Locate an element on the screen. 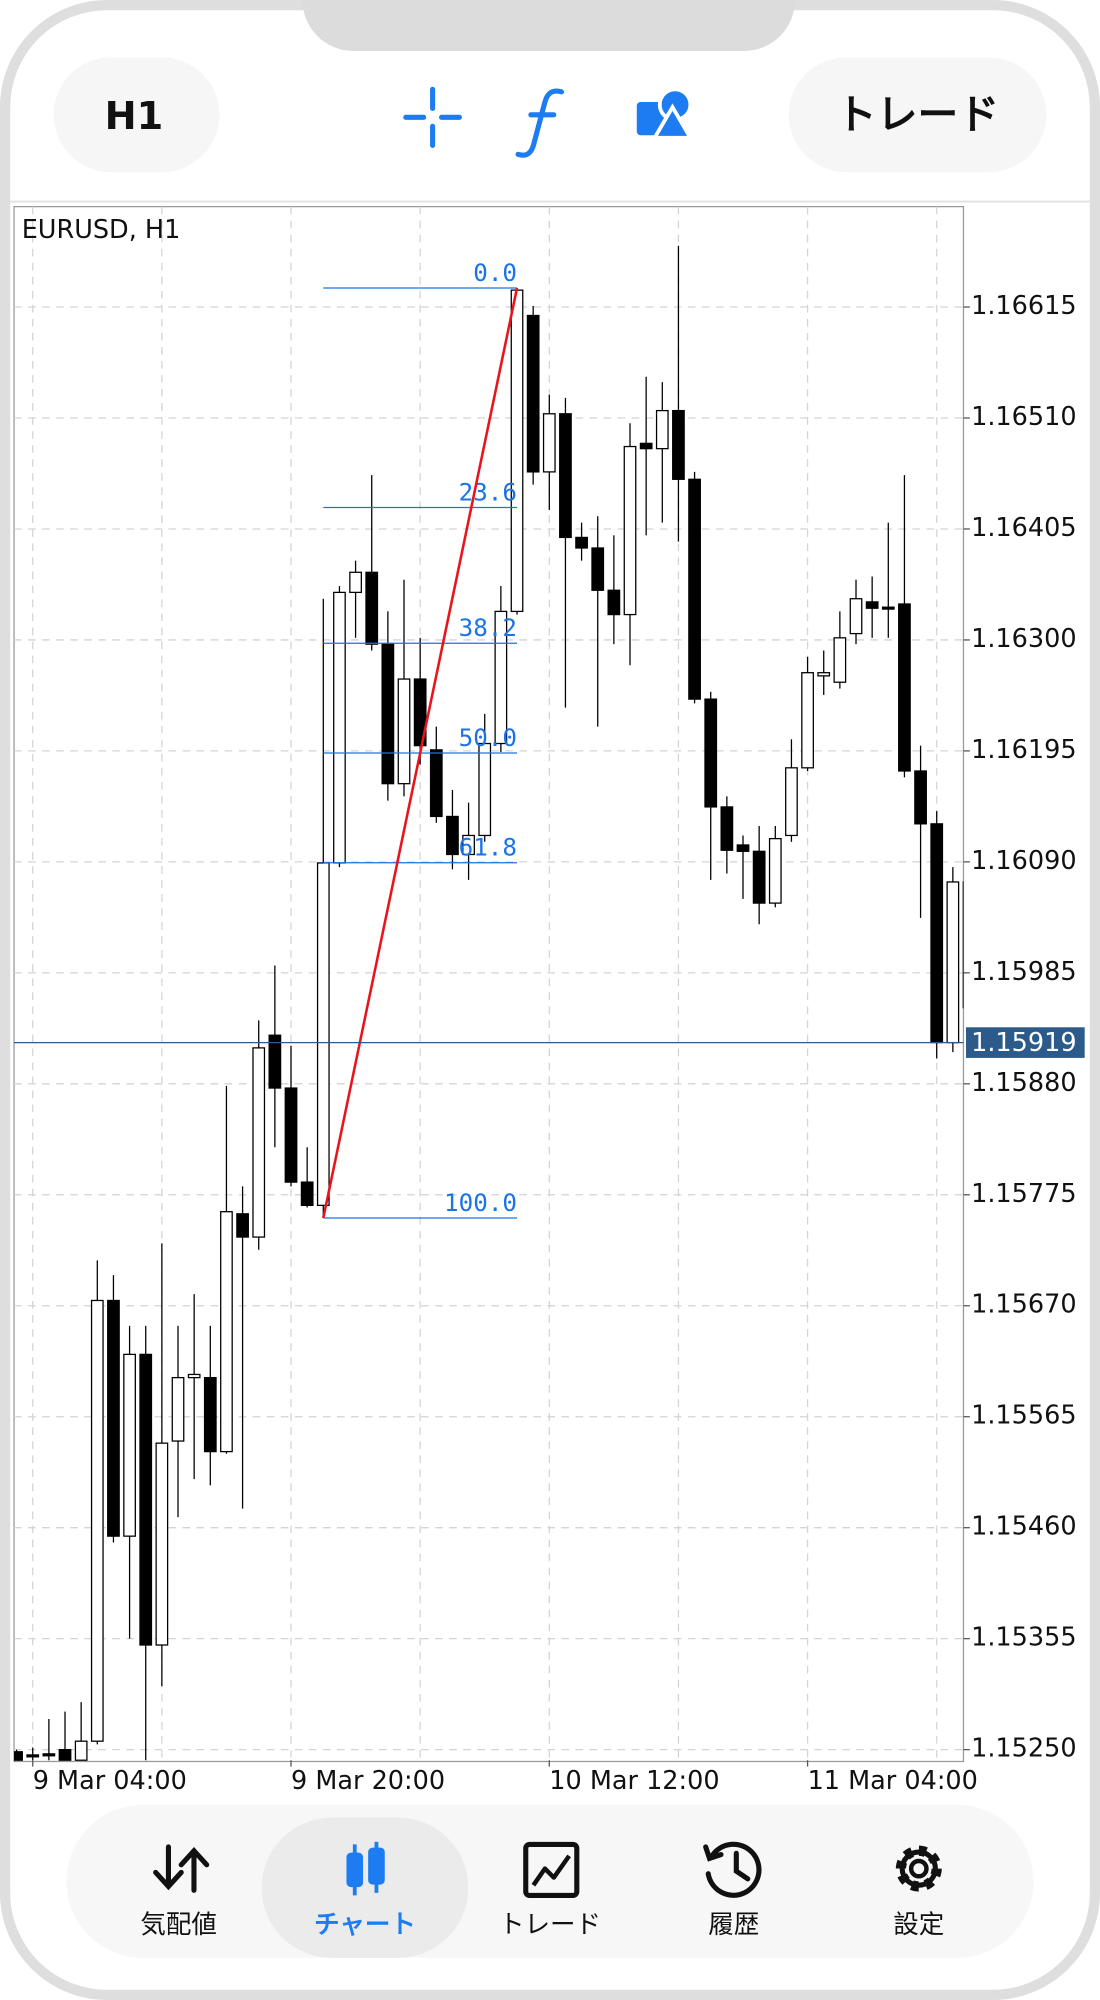 This screenshot has width=1100, height=2000. y-tick-label: 1.15985 is located at coordinates (1023, 972).